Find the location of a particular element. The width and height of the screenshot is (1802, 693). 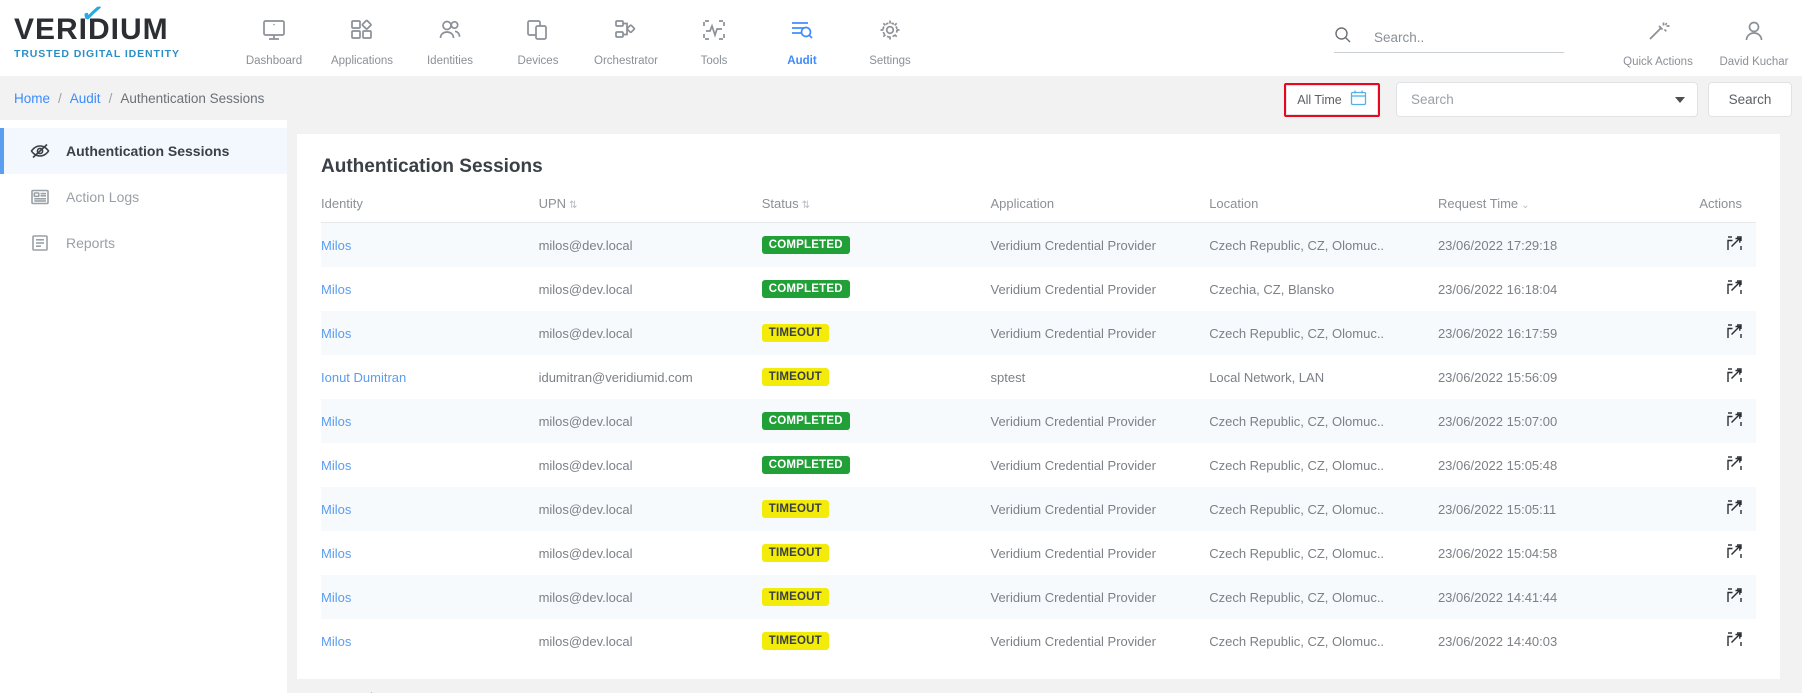

gear-icon is located at coordinates (890, 30).